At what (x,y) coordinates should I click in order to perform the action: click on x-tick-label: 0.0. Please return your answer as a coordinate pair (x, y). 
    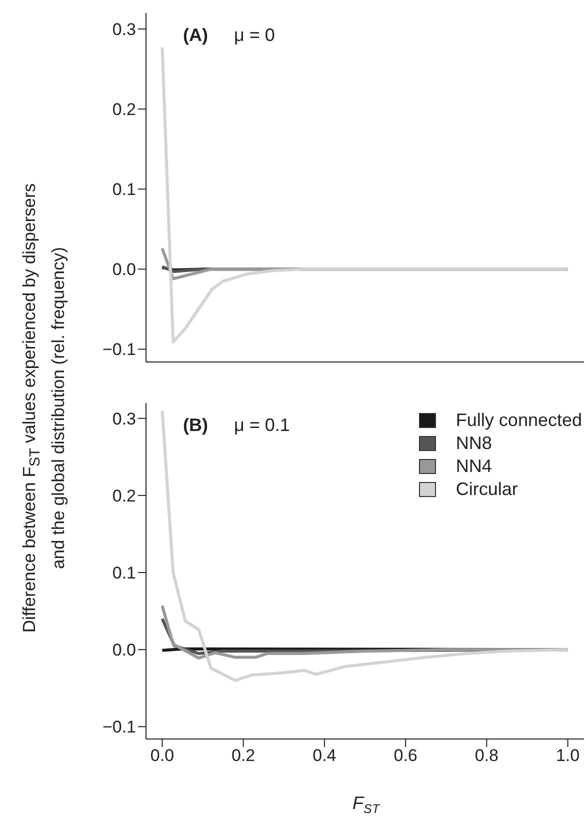
    Looking at the image, I should click on (162, 756).